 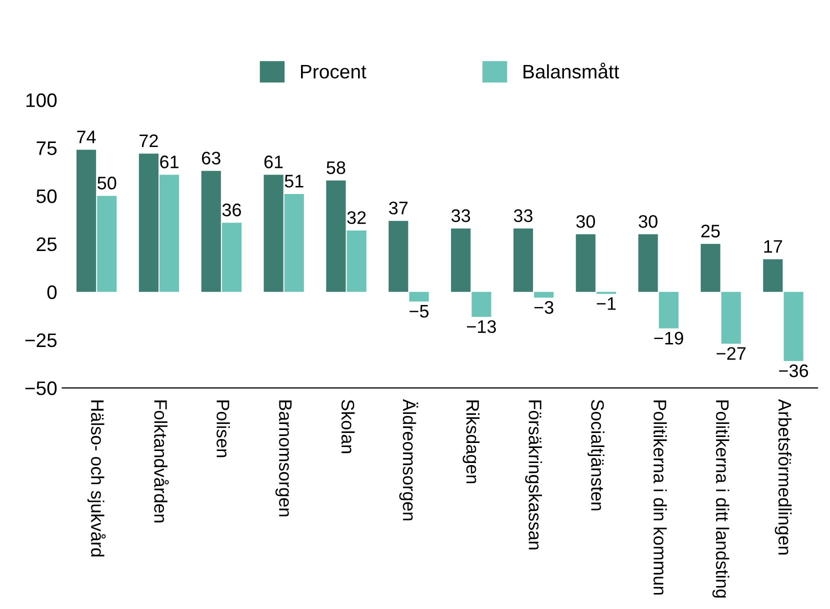 What do you see at coordinates (41, 340) in the screenshot?
I see `y-tick-label: −25` at bounding box center [41, 340].